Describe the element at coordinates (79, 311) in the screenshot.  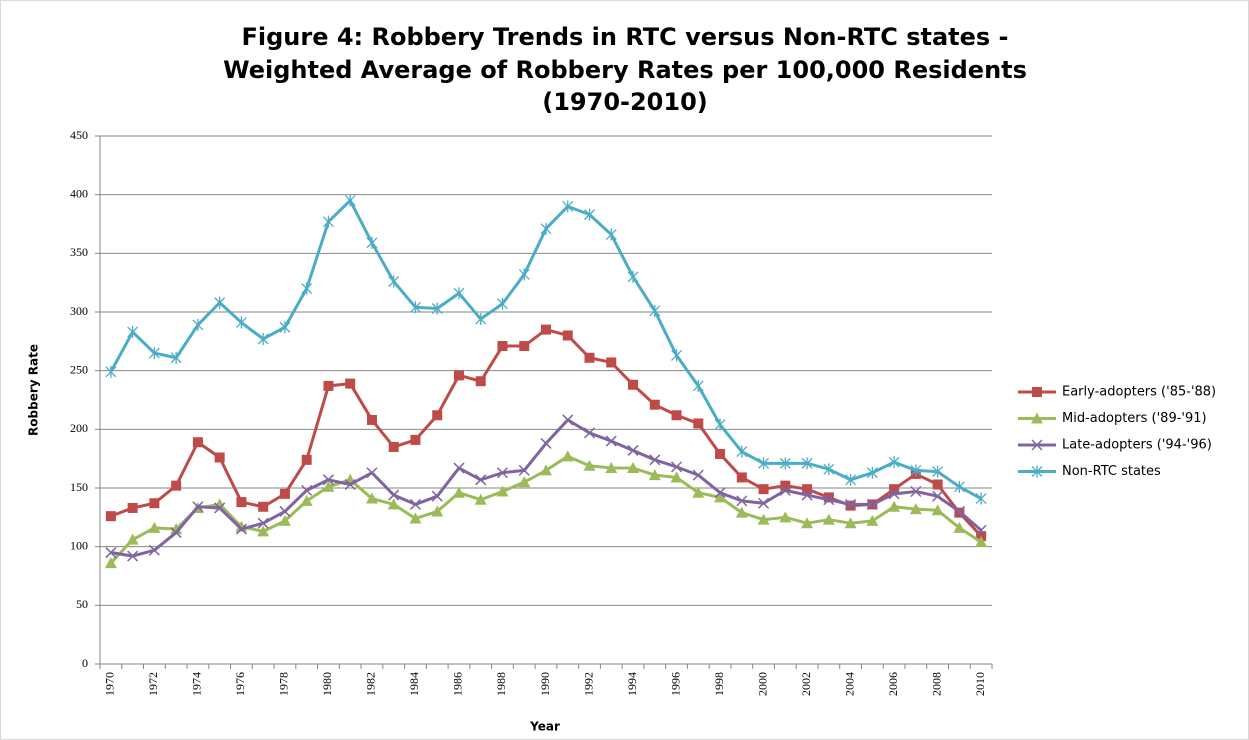
I see `y-tick-label: 300` at that location.